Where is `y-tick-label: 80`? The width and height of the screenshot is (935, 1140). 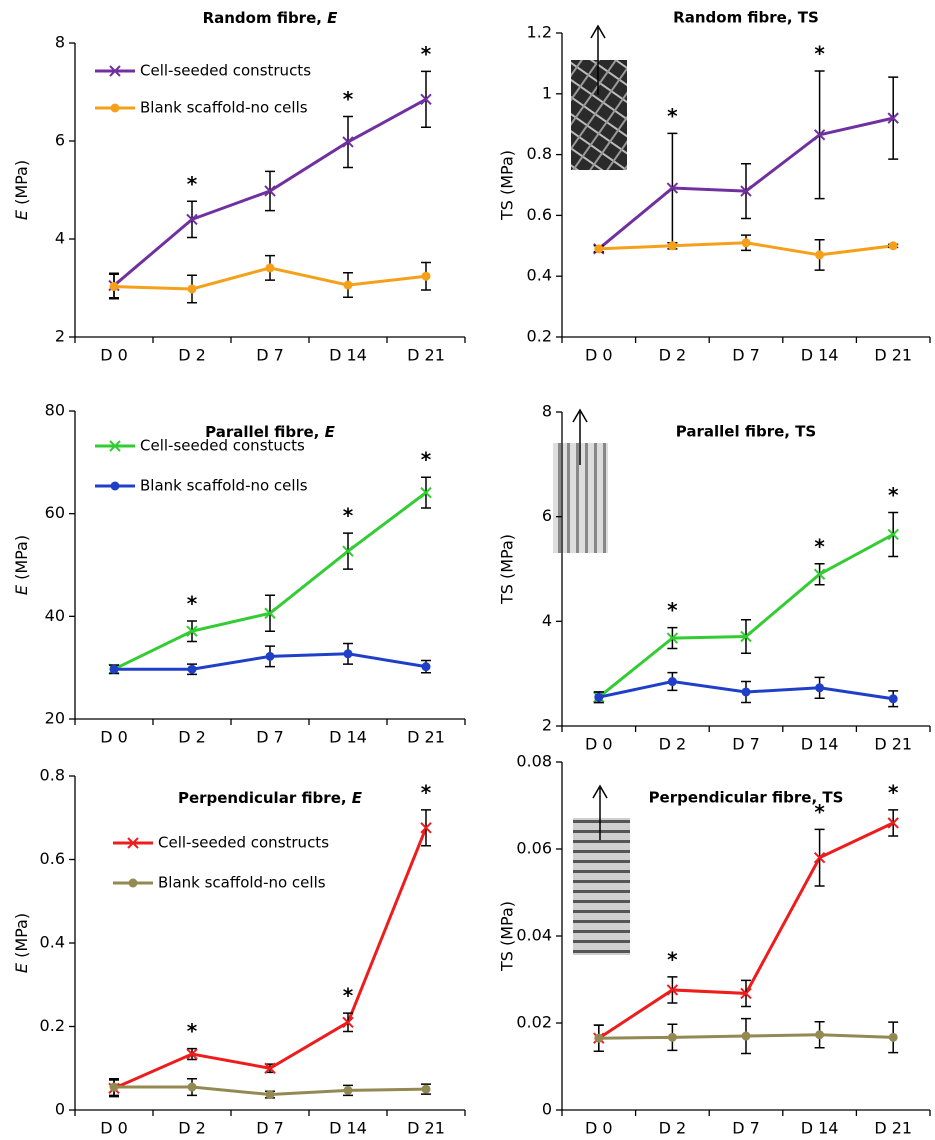 y-tick-label: 80 is located at coordinates (55, 410).